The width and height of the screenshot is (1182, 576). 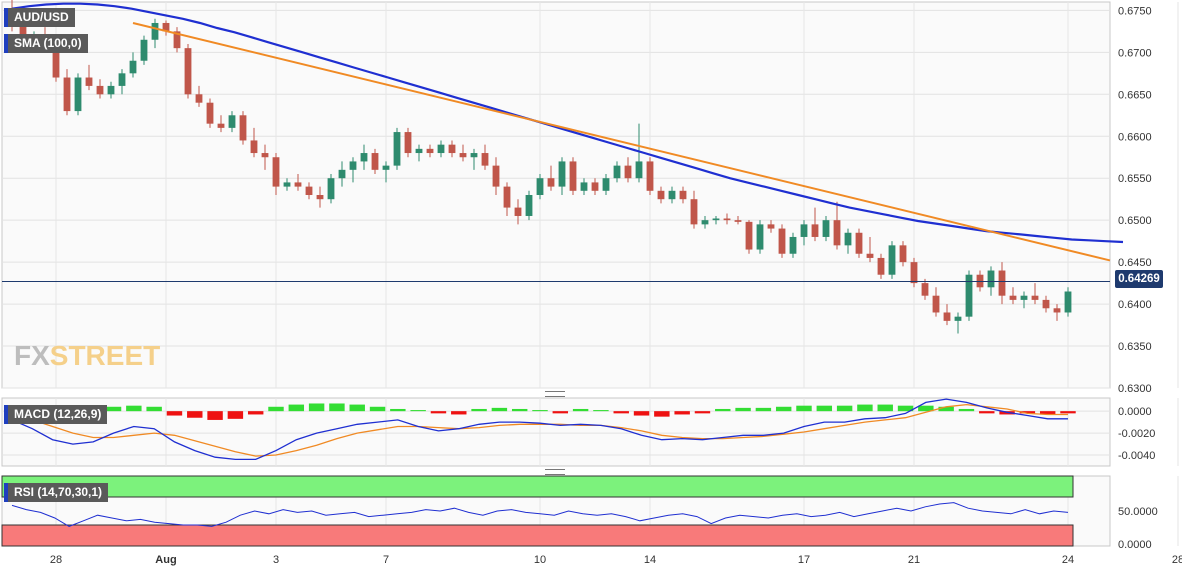 What do you see at coordinates (1135, 305) in the screenshot?
I see `price-axis-tick: 0.6400` at bounding box center [1135, 305].